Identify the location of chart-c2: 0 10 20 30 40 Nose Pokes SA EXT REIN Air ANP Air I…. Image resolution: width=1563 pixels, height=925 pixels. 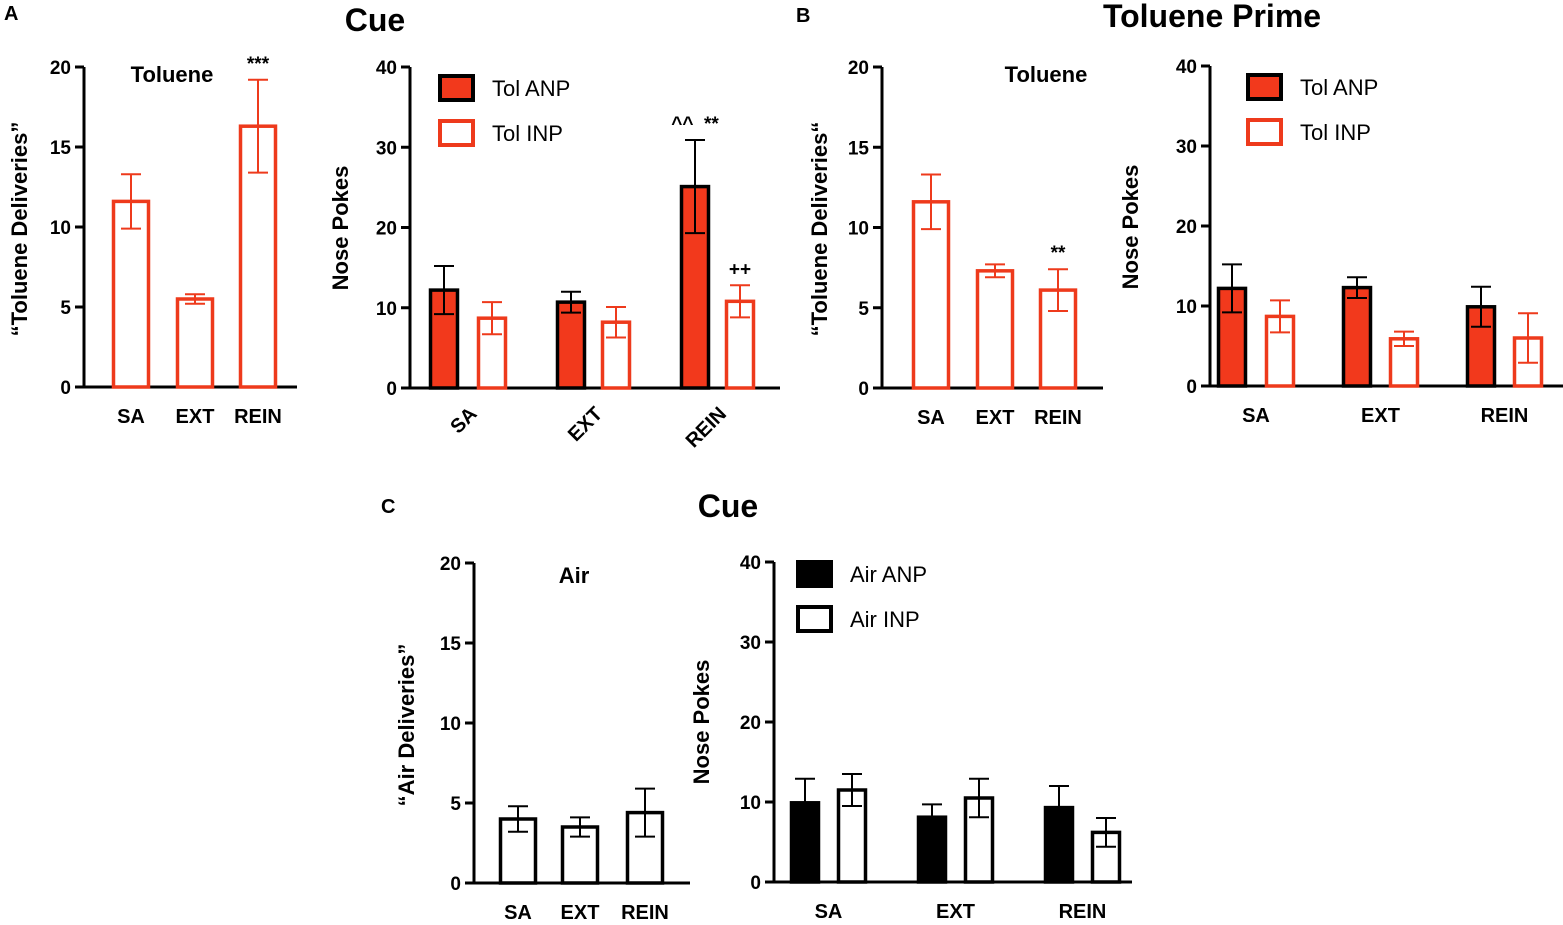
(910, 738).